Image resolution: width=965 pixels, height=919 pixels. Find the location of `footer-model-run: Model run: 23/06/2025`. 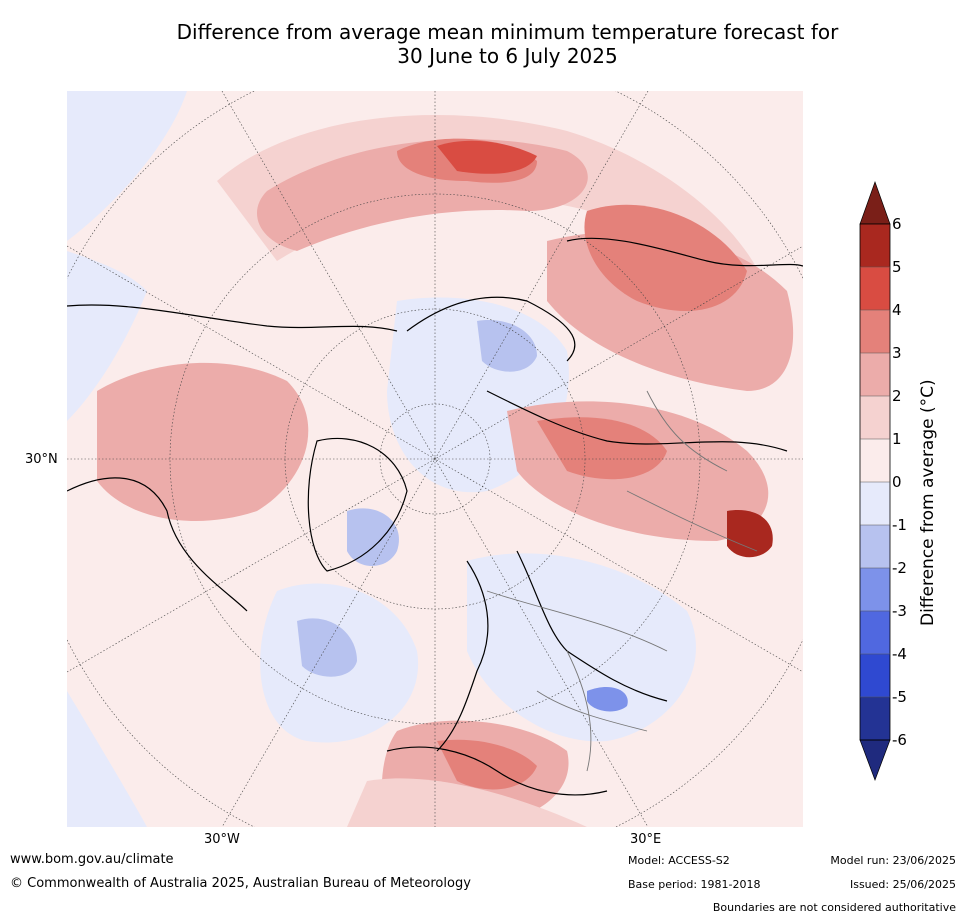

footer-model-run: Model run: 23/06/2025 is located at coordinates (893, 860).